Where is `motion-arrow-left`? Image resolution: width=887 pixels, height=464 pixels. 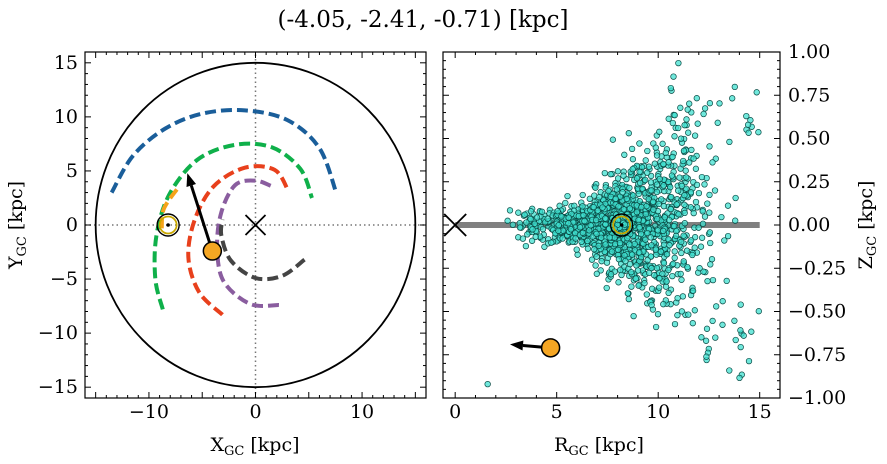 motion-arrow-left is located at coordinates (200, 212).